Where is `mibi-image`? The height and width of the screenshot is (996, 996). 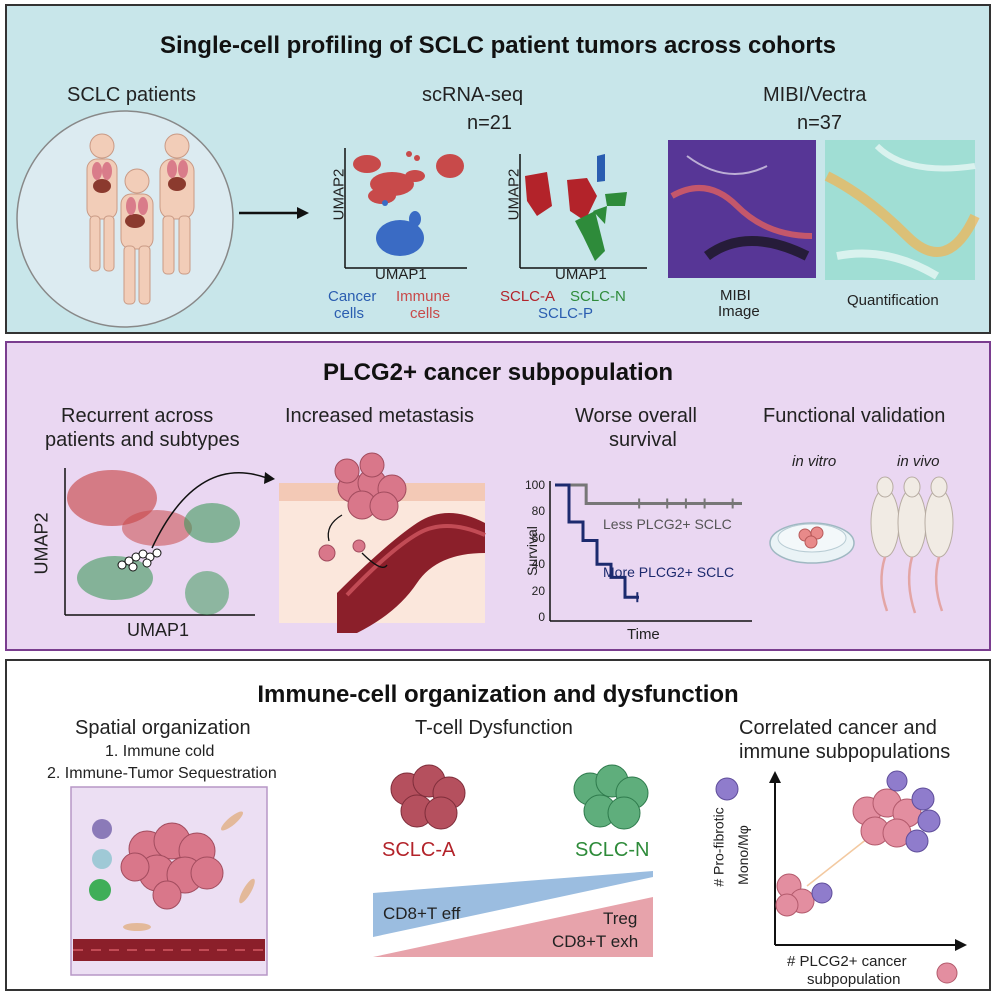 mibi-image is located at coordinates (742, 209).